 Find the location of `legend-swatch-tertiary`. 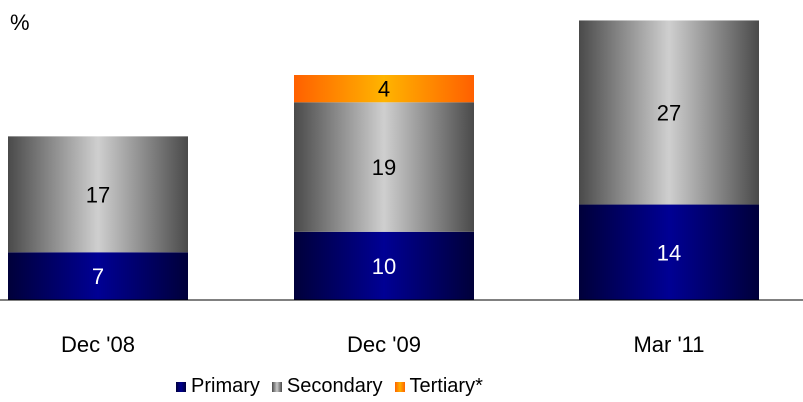

legend-swatch-tertiary is located at coordinates (399, 386).